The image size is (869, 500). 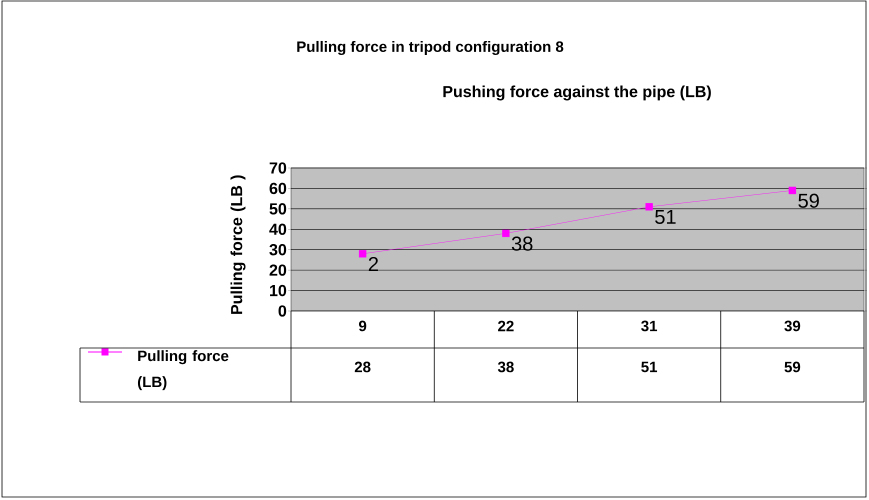 What do you see at coordinates (278, 290) in the screenshot?
I see `y-tick-label: 10` at bounding box center [278, 290].